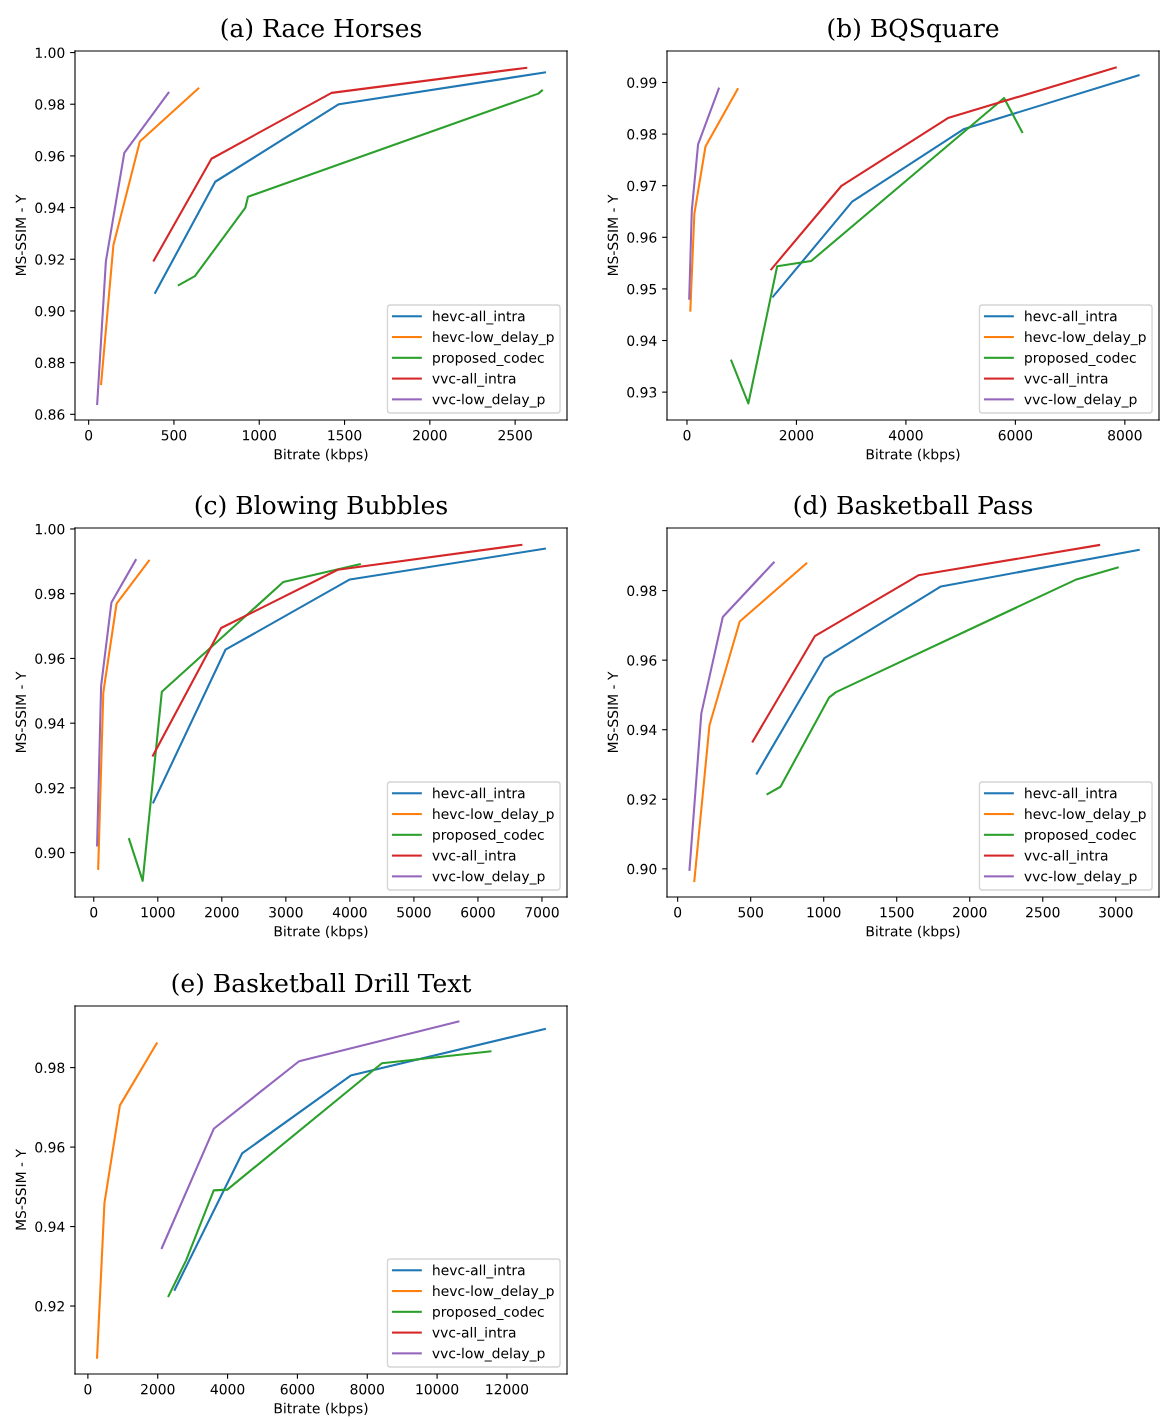 Image resolution: width=1161 pixels, height=1419 pixels. What do you see at coordinates (642, 82) in the screenshot?
I see `y-tick-label: 0.99` at bounding box center [642, 82].